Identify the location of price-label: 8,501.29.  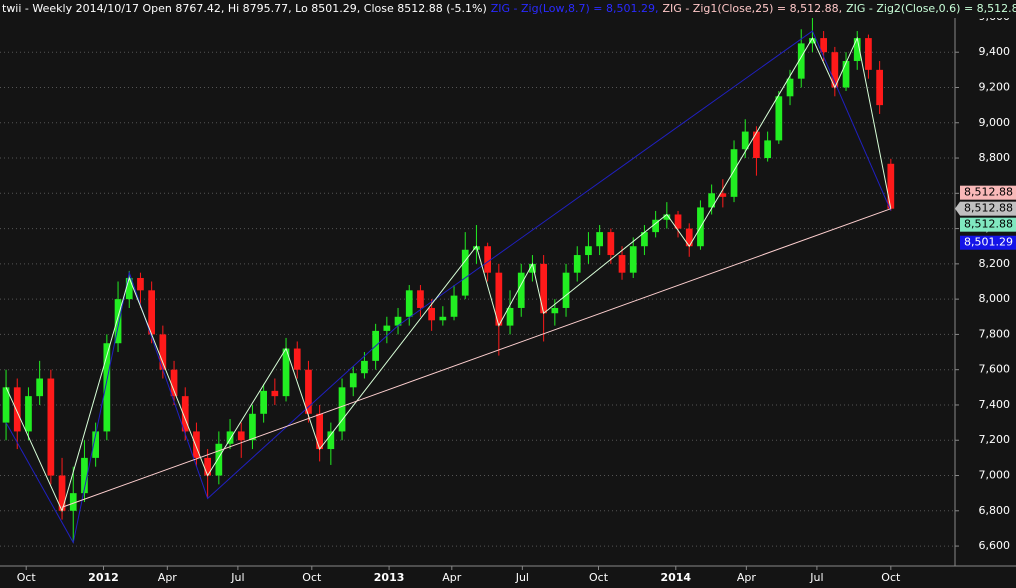
(988, 242).